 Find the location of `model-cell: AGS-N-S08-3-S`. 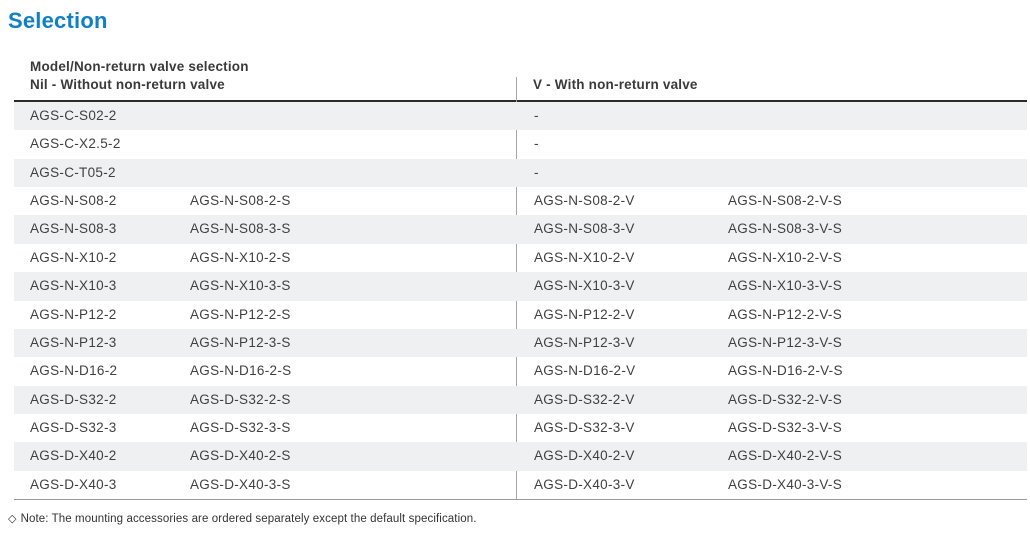

model-cell: AGS-N-S08-3-S is located at coordinates (240, 229).